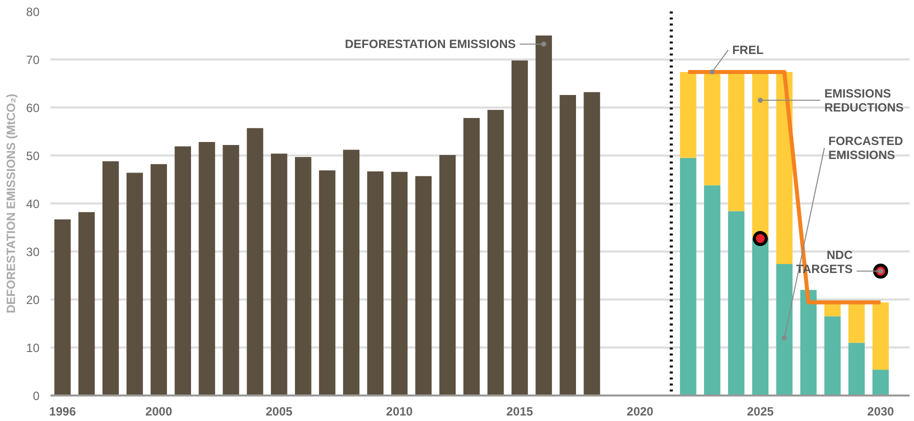 Image resolution: width=914 pixels, height=421 pixels. Describe the element at coordinates (33, 156) in the screenshot. I see `y-tick-label: 50` at that location.